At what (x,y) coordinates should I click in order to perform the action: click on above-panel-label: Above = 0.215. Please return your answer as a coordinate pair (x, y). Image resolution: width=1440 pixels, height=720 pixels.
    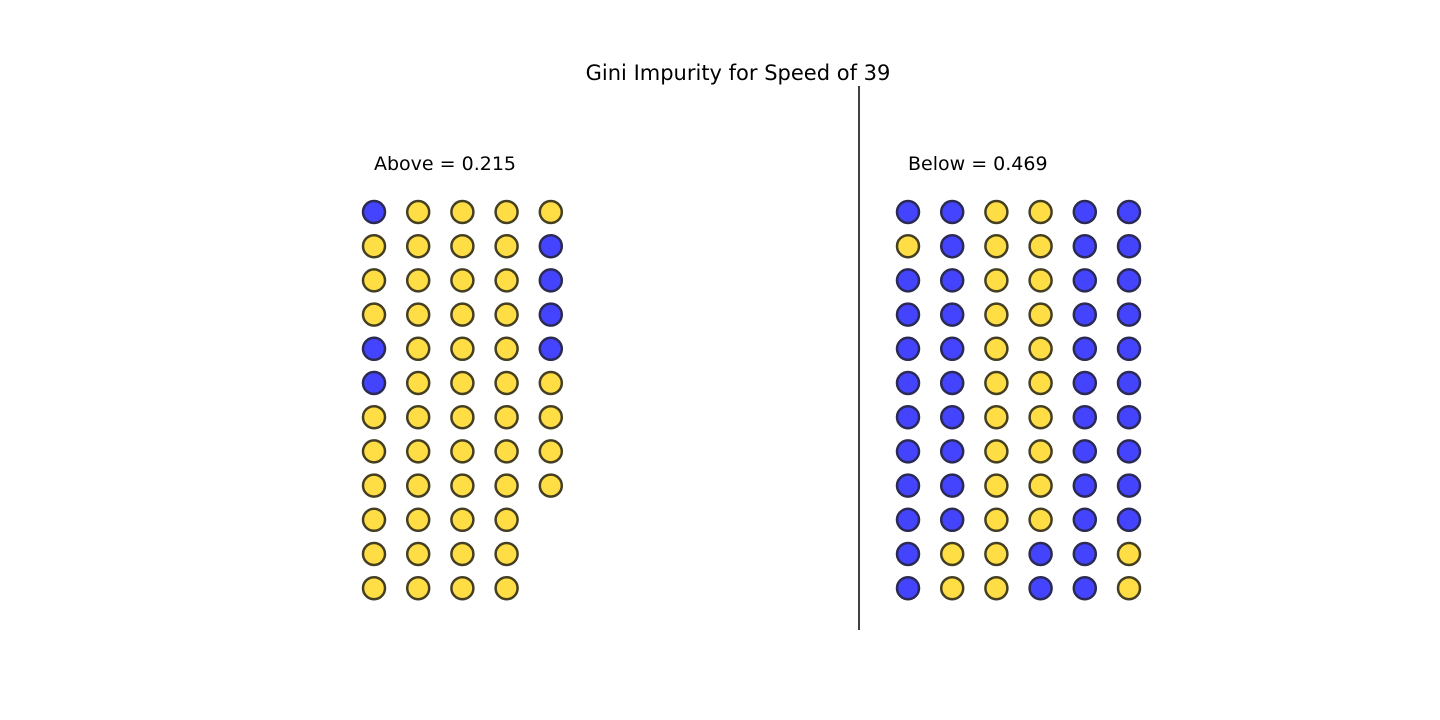
    Looking at the image, I should click on (445, 164).